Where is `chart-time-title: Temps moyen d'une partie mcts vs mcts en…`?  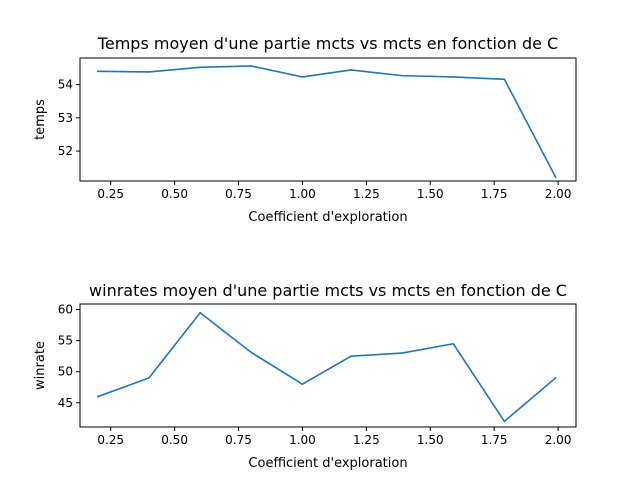
chart-time-title: Temps moyen d'une partie mcts vs mcts en… is located at coordinates (327, 43).